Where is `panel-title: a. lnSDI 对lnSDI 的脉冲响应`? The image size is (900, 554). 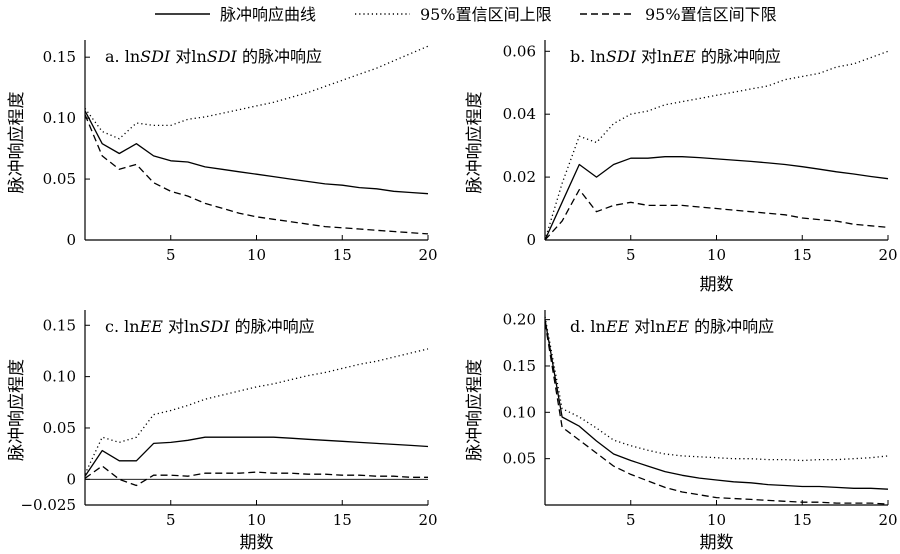 panel-title: a. lnSDI 对lnSDI 的脉冲响应 is located at coordinates (213, 56).